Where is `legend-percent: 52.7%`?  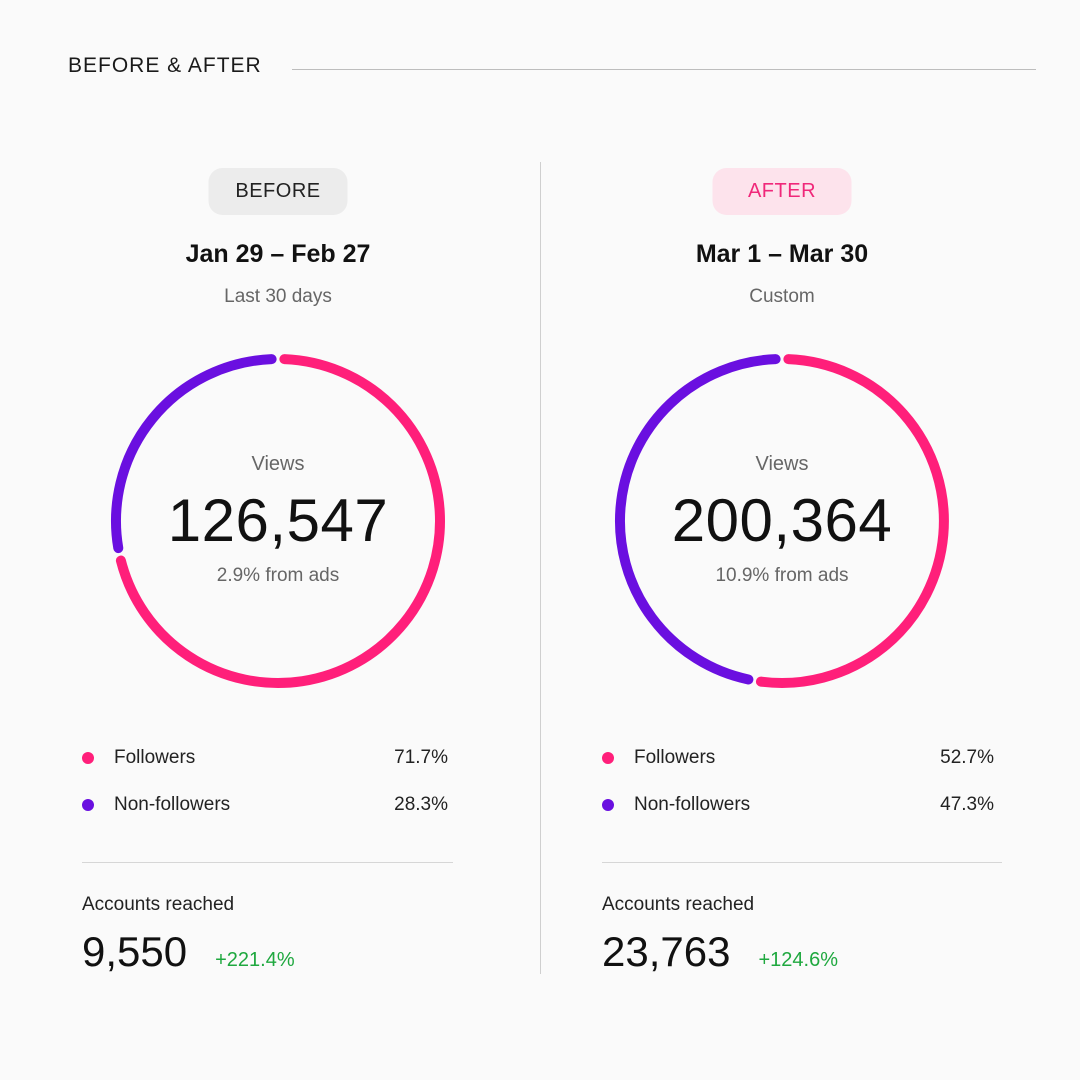 legend-percent: 52.7% is located at coordinates (967, 757).